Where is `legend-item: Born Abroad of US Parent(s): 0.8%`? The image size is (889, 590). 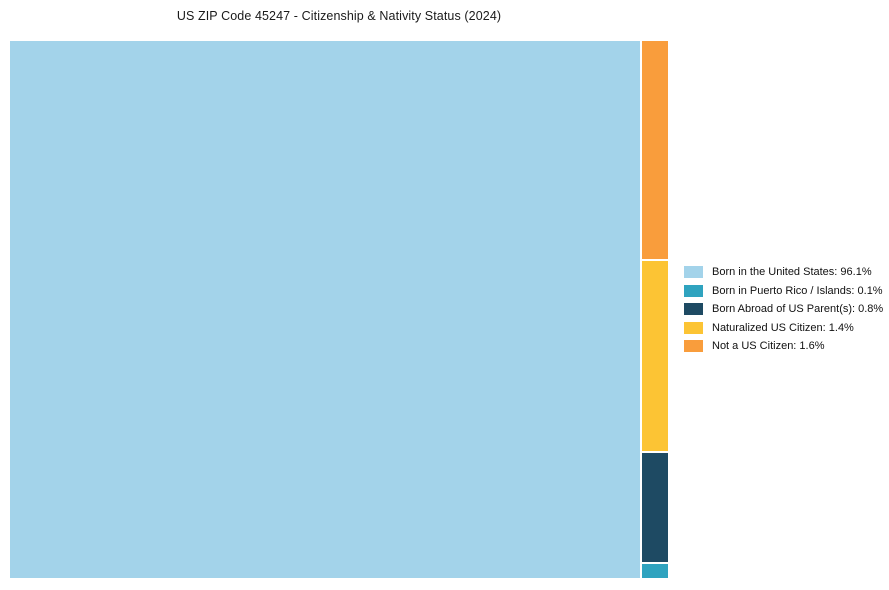 legend-item: Born Abroad of US Parent(s): 0.8% is located at coordinates (783, 309).